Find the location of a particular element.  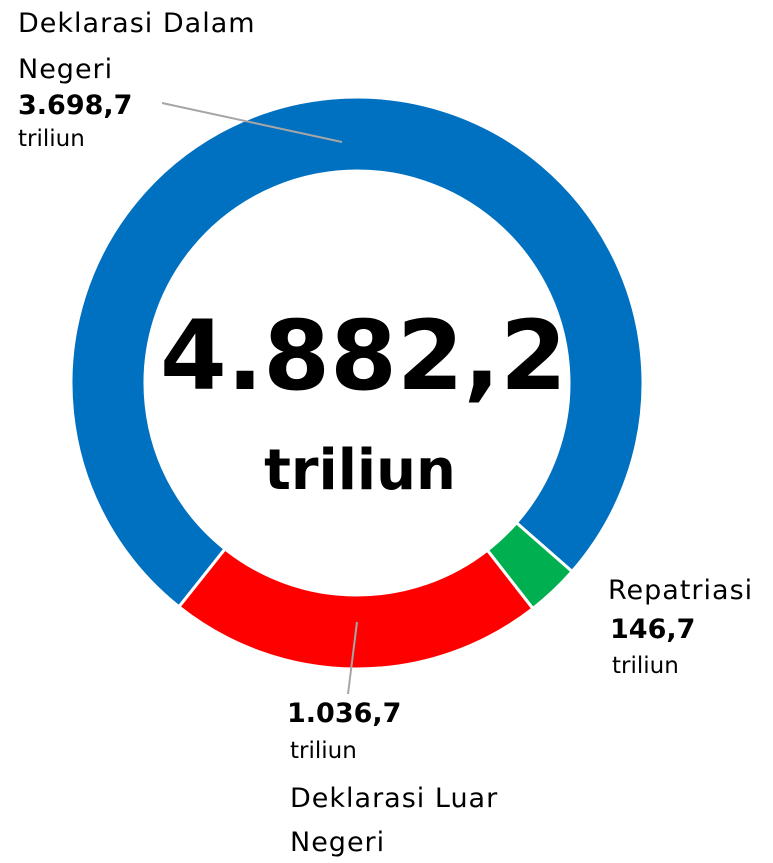

slice-value-repatriasi: 146,7 is located at coordinates (653, 629).